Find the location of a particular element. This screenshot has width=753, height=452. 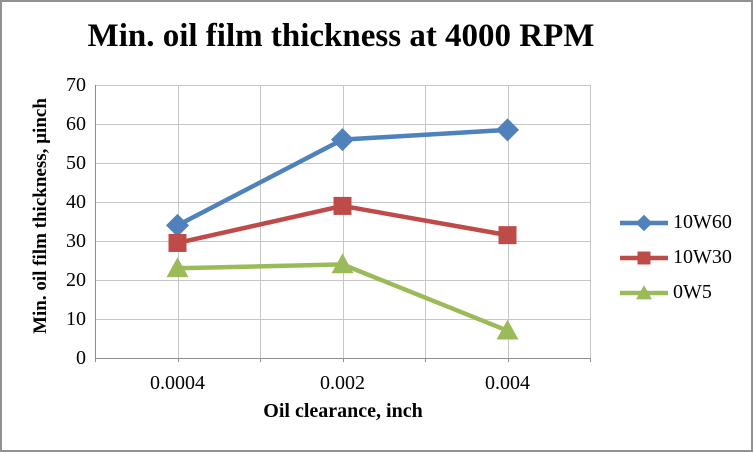

y-tick-label: 50 is located at coordinates (76, 163).